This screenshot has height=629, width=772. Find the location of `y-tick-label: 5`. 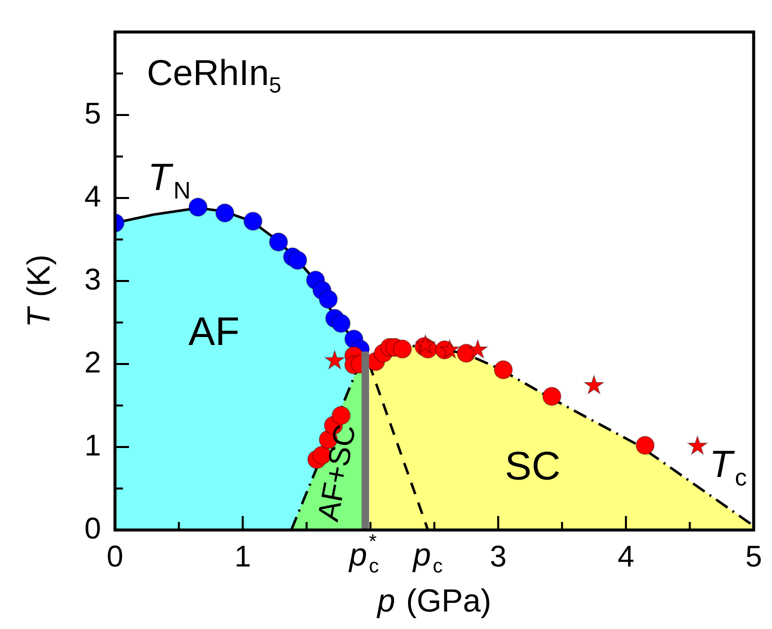

y-tick-label: 5 is located at coordinates (92, 113).